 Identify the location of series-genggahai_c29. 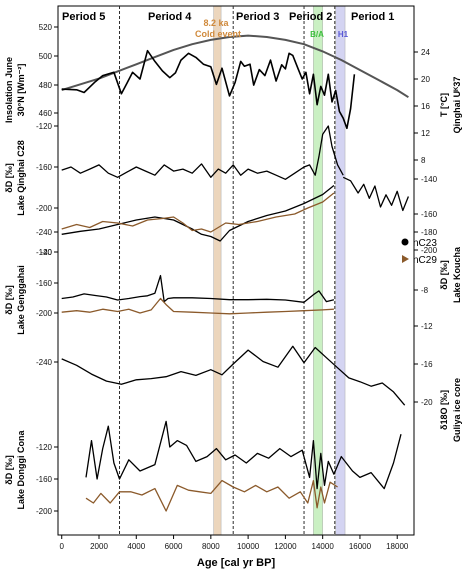
(197, 306).